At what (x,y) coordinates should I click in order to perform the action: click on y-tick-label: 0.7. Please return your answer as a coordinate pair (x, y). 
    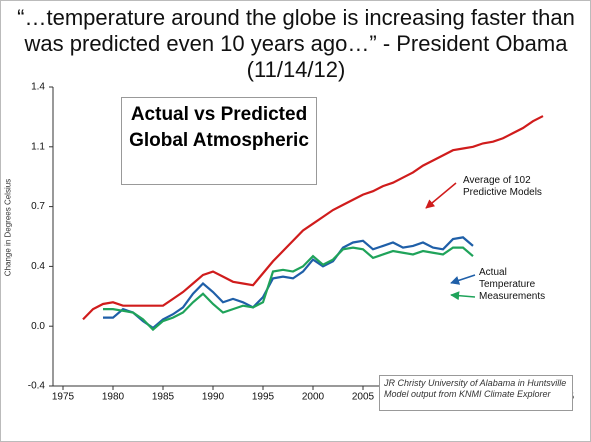
    Looking at the image, I should click on (38, 206).